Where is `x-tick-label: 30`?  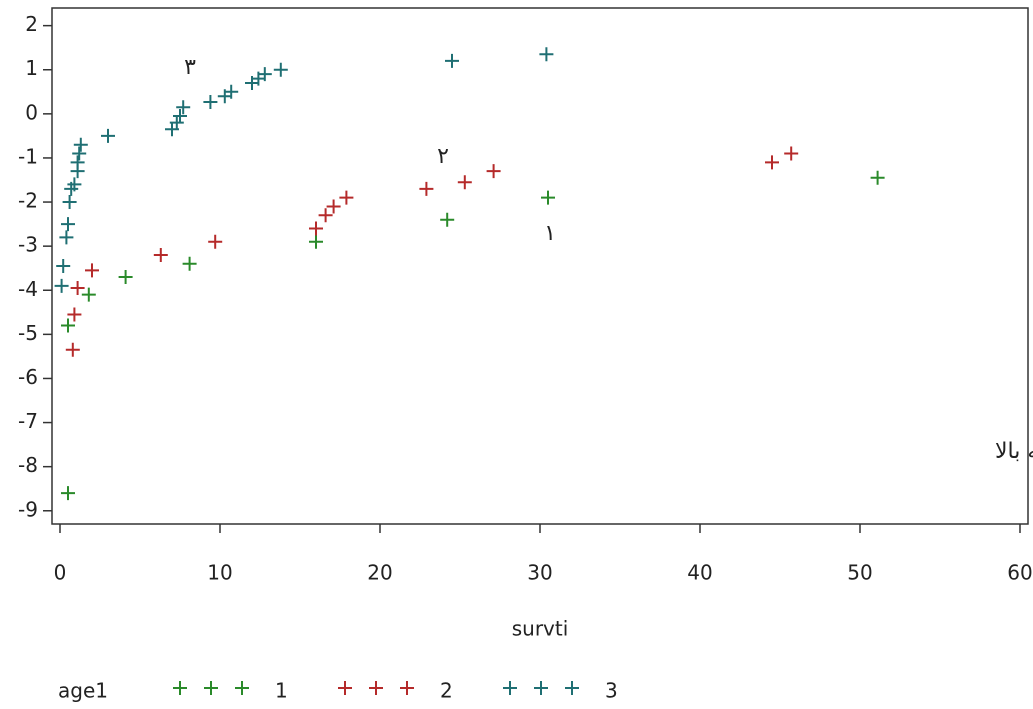 x-tick-label: 30 is located at coordinates (539, 573).